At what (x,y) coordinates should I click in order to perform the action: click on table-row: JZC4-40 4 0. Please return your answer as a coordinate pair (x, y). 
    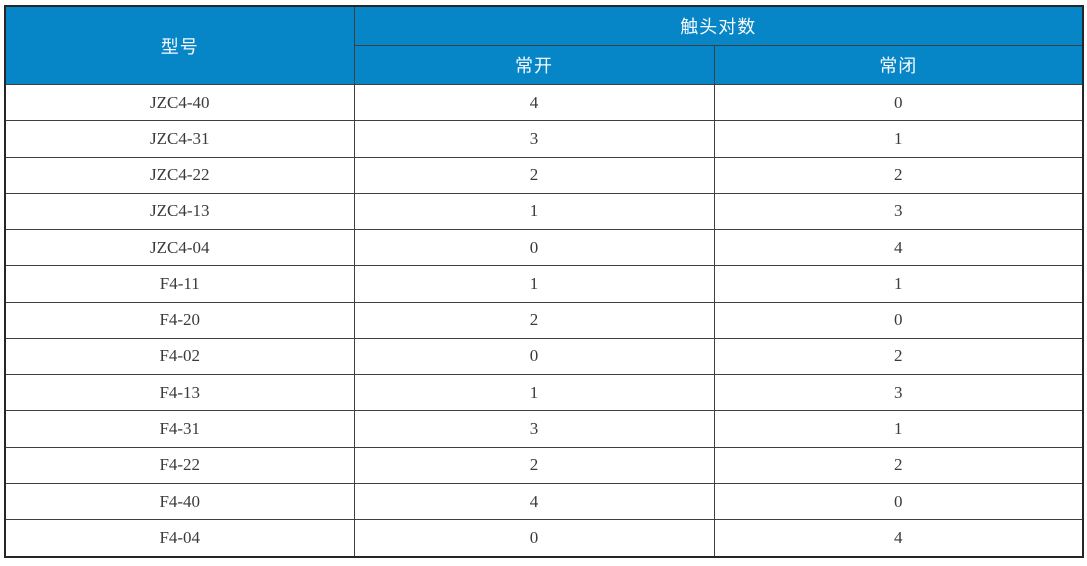
    Looking at the image, I should click on (544, 102).